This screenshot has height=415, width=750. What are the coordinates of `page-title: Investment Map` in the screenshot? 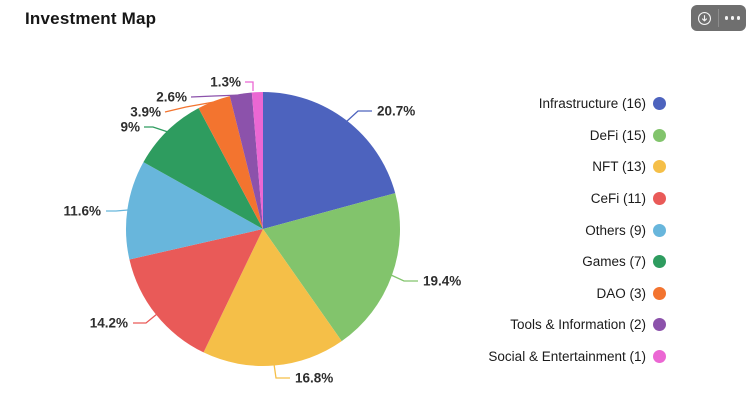 It's located at (91, 18).